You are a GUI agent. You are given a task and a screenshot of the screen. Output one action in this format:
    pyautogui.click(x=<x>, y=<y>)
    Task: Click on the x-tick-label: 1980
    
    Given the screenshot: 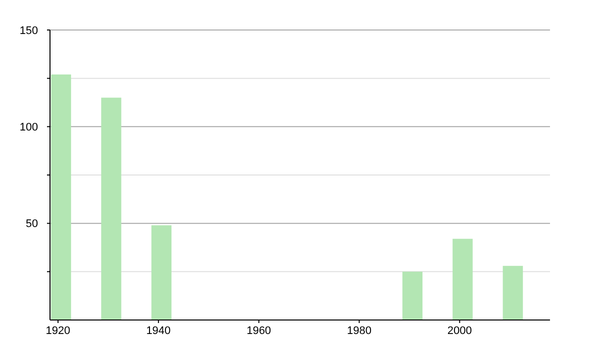 What is the action you would take?
    pyautogui.click(x=359, y=331)
    